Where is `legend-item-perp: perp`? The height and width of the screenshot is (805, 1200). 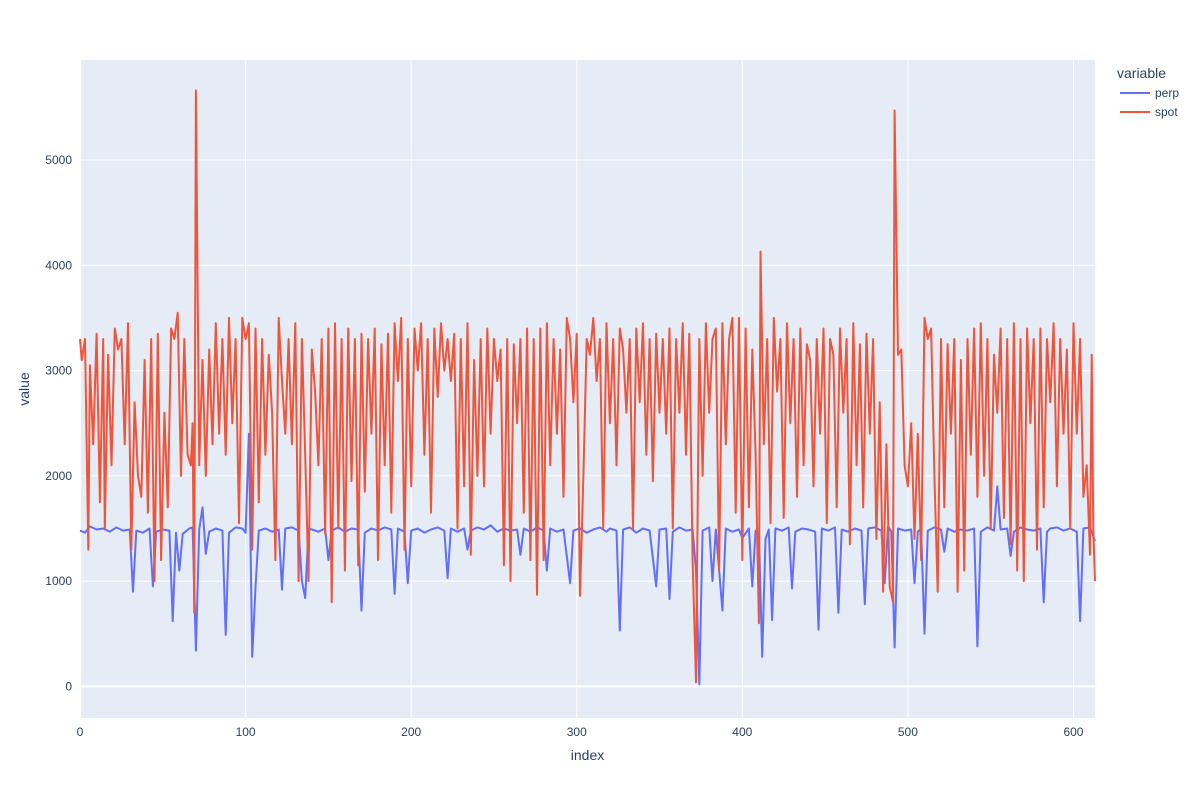
legend-item-perp: perp is located at coordinates (1149, 93).